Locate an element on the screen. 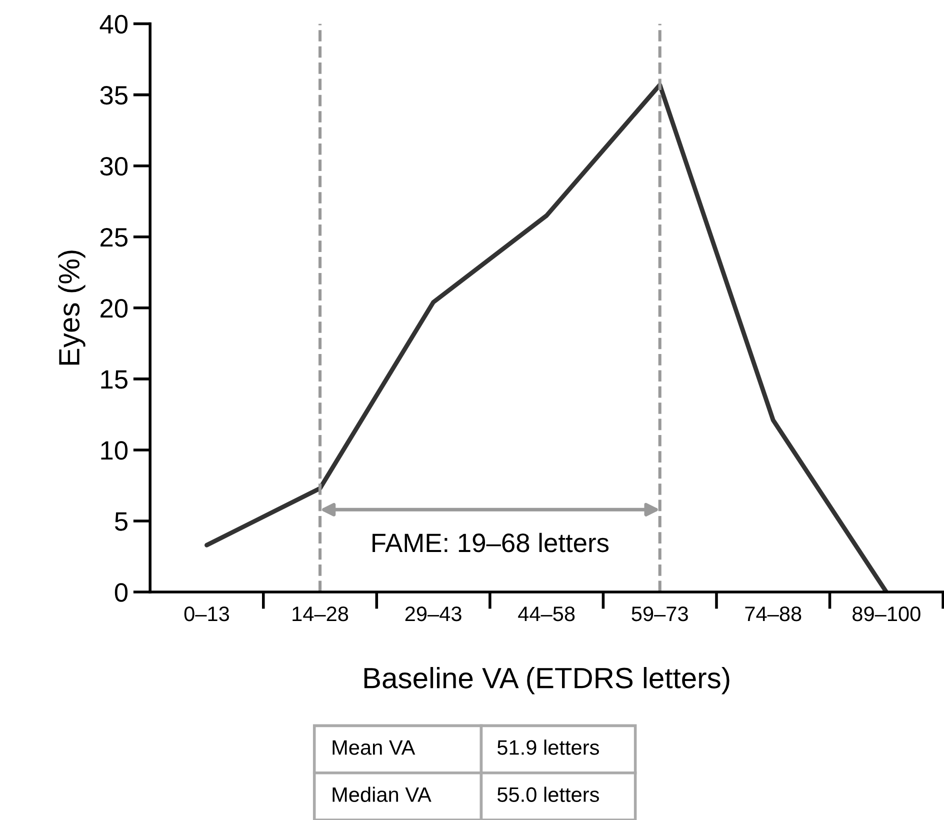 The height and width of the screenshot is (820, 944). y-tick-label: 15 is located at coordinates (114, 379).